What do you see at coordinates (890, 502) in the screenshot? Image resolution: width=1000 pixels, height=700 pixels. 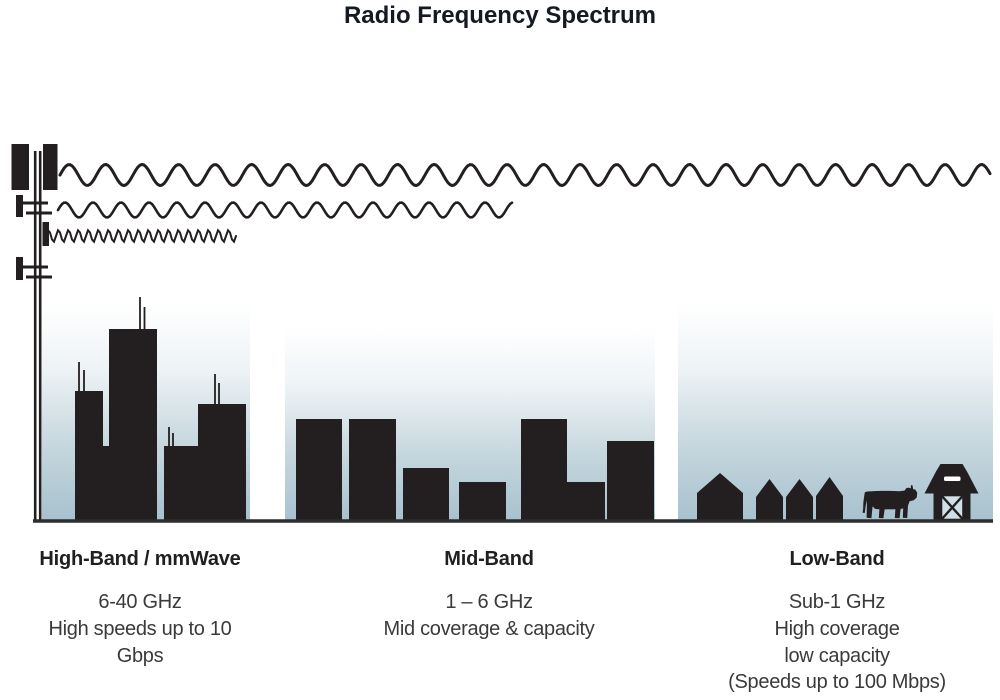 I see `cow-icon` at bounding box center [890, 502].